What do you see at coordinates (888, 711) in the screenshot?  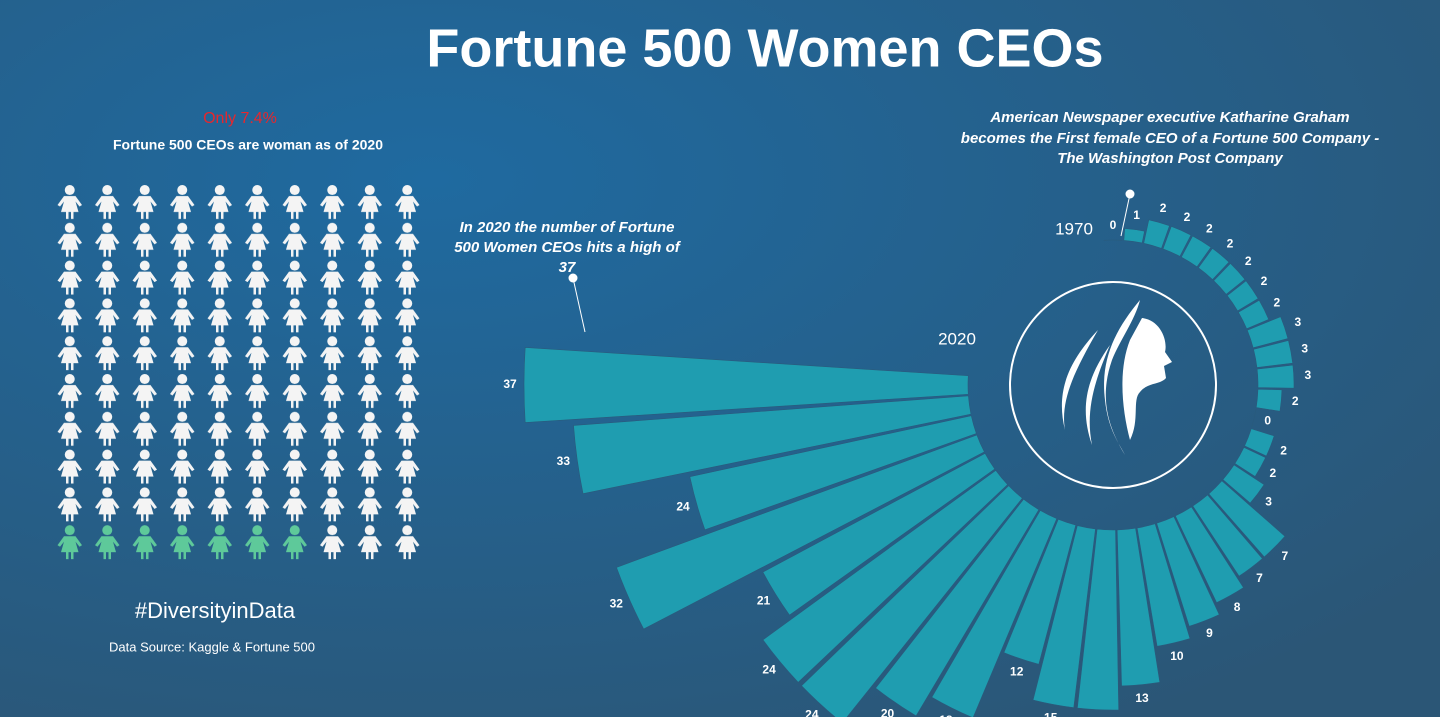 I see `value-label: 20` at bounding box center [888, 711].